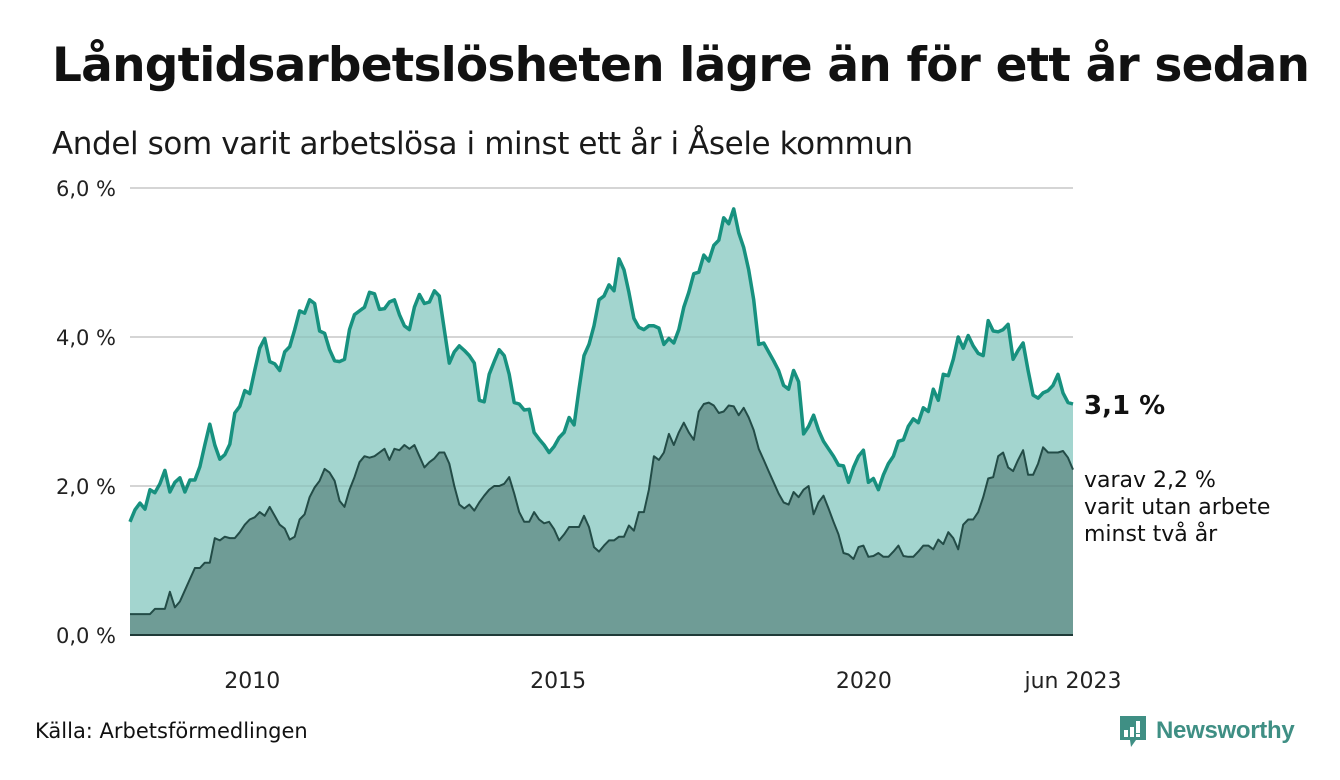  I want to click on source-label: Källa: Arbetsförmedlingen, so click(171, 731).